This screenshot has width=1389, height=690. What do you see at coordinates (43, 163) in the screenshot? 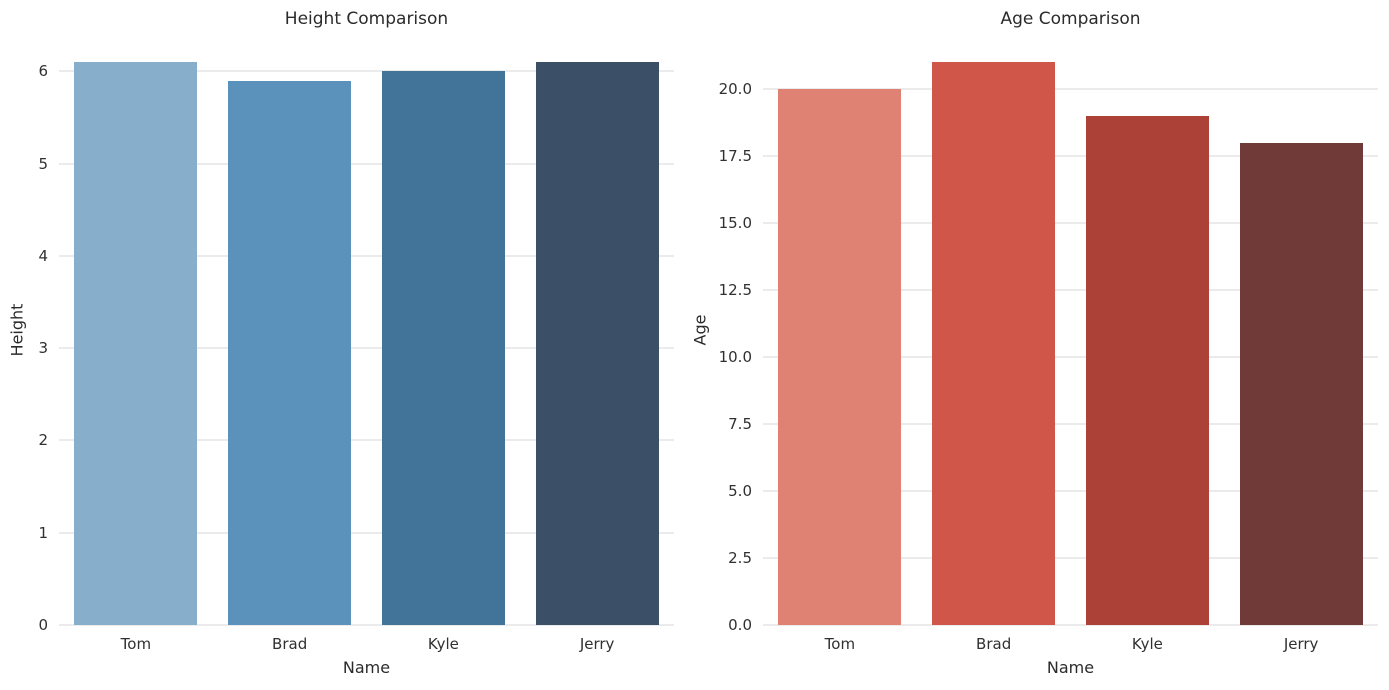
I see `y-tick-label: 5` at bounding box center [43, 163].